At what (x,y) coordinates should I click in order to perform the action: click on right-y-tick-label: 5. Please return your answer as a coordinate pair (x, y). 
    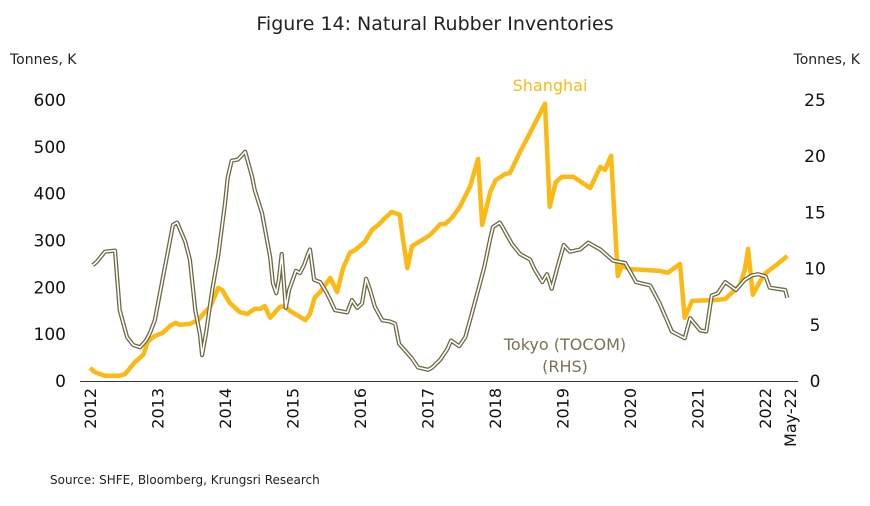
    Looking at the image, I should click on (815, 326).